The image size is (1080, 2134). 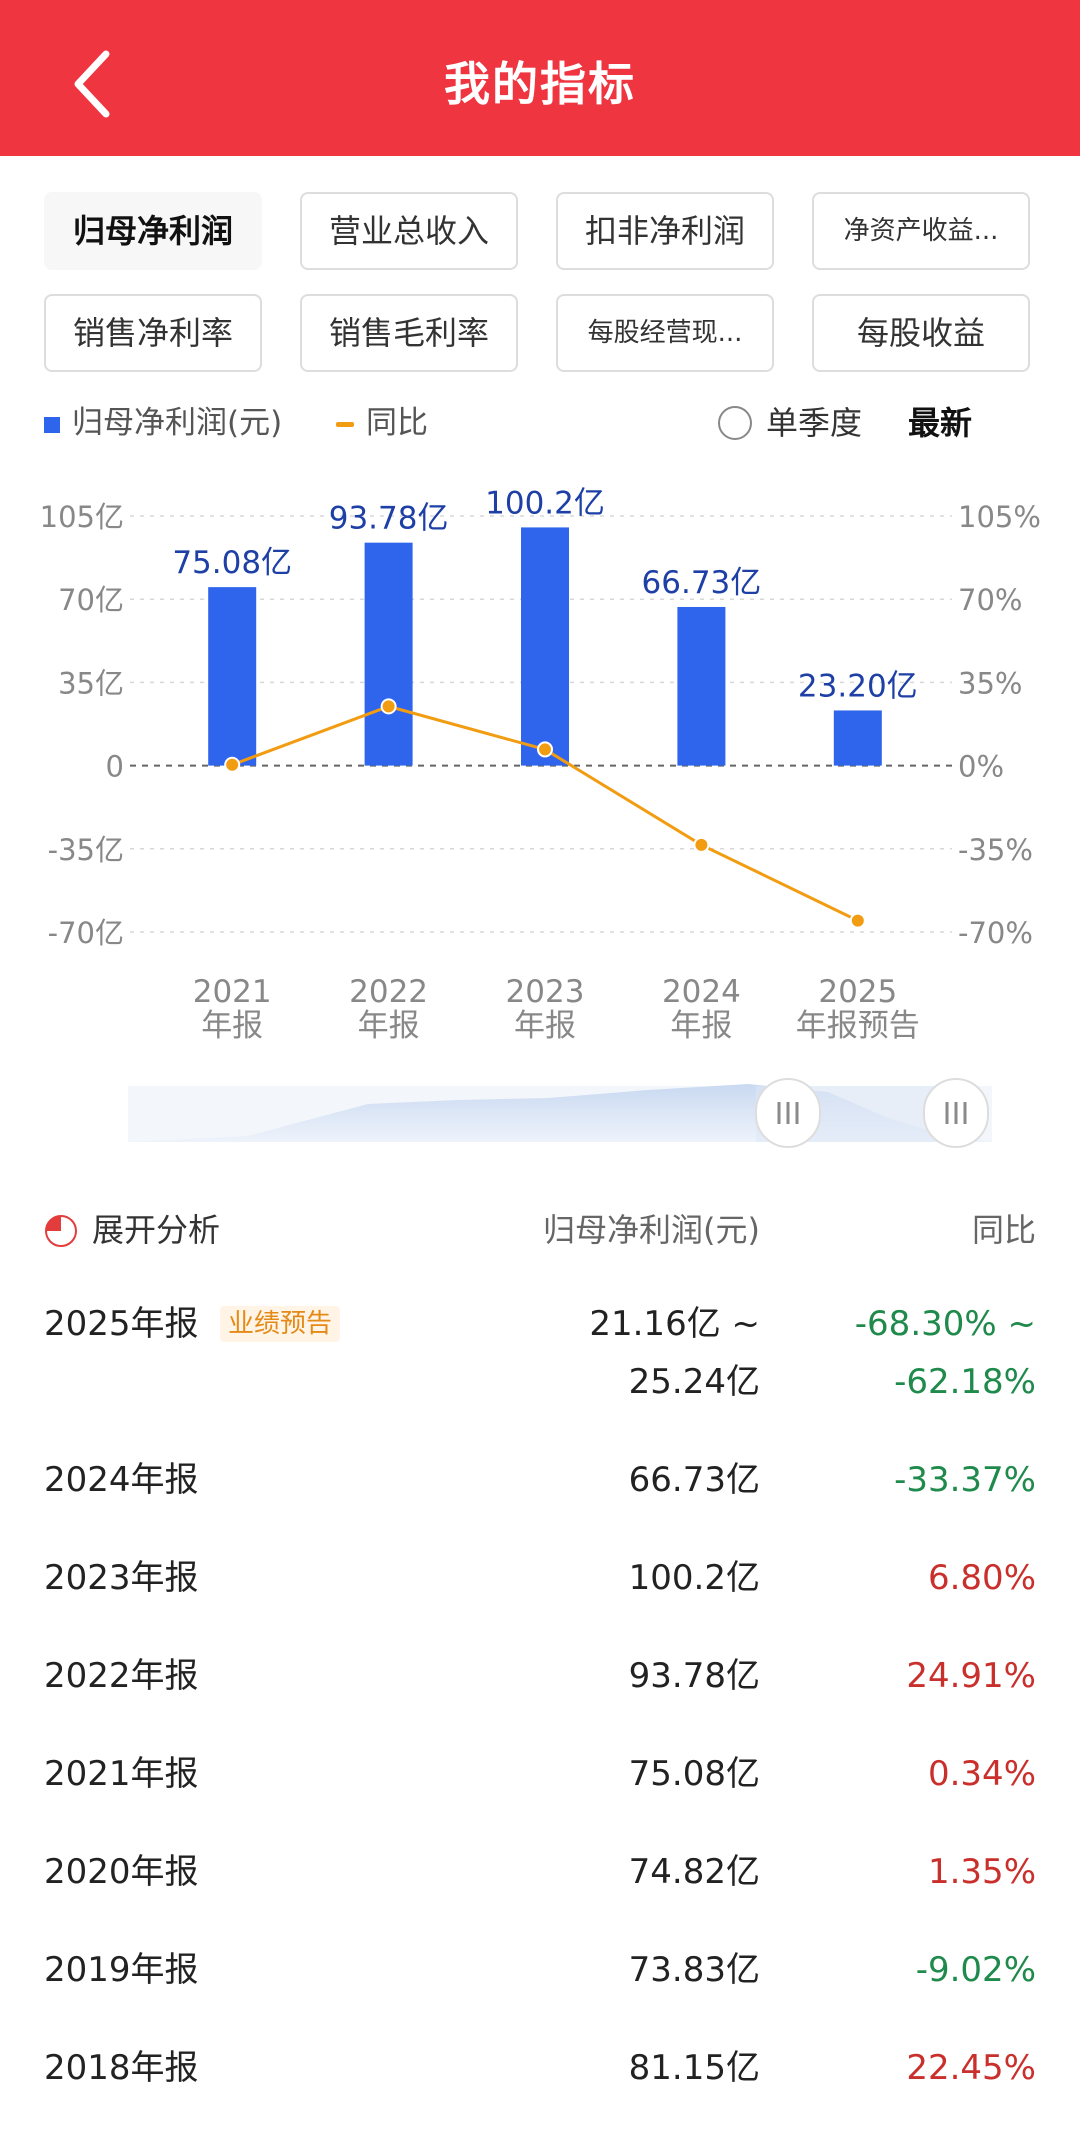 I want to click on table-row: 2018年报 81.15亿 22.45%, so click(x=540, y=2068).